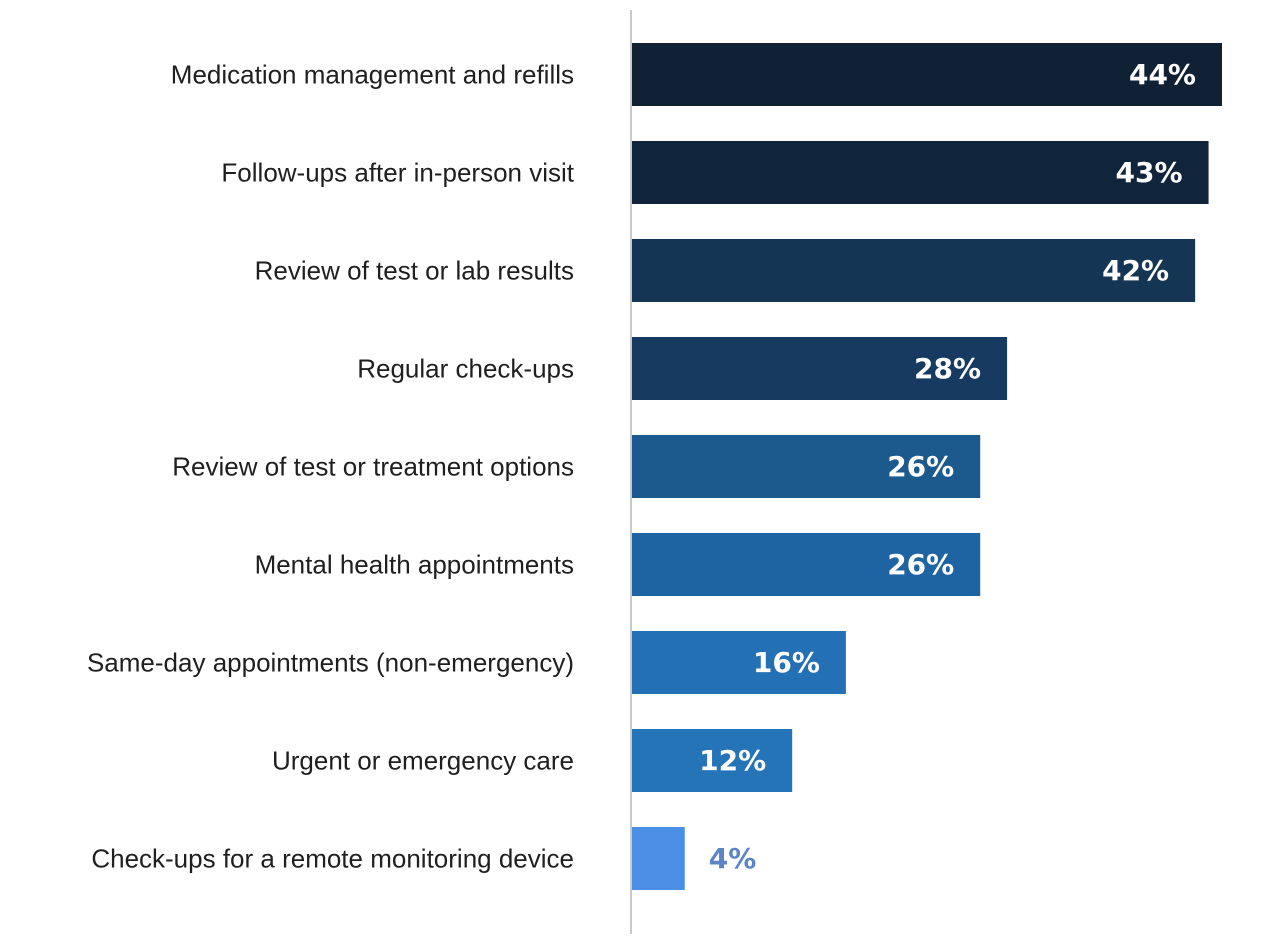 The width and height of the screenshot is (1262, 938). Describe the element at coordinates (806, 466) in the screenshot. I see `bar-review-of-test-or-treatment-options` at that location.